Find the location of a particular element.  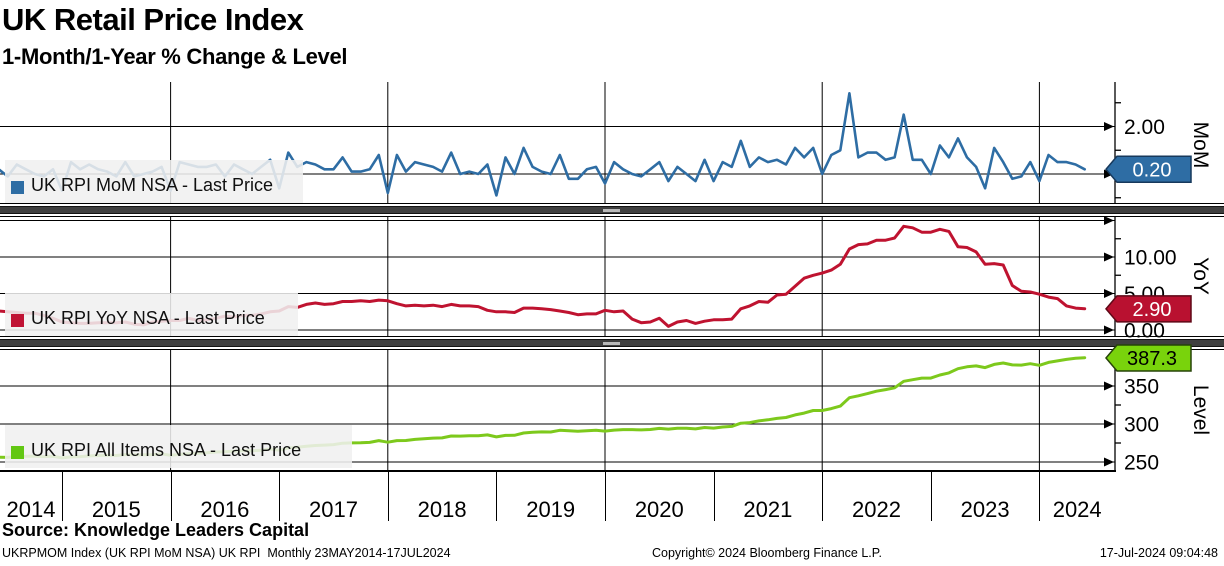

legend-mom: UK RPI MoM NSA - Last Price is located at coordinates (154, 181).